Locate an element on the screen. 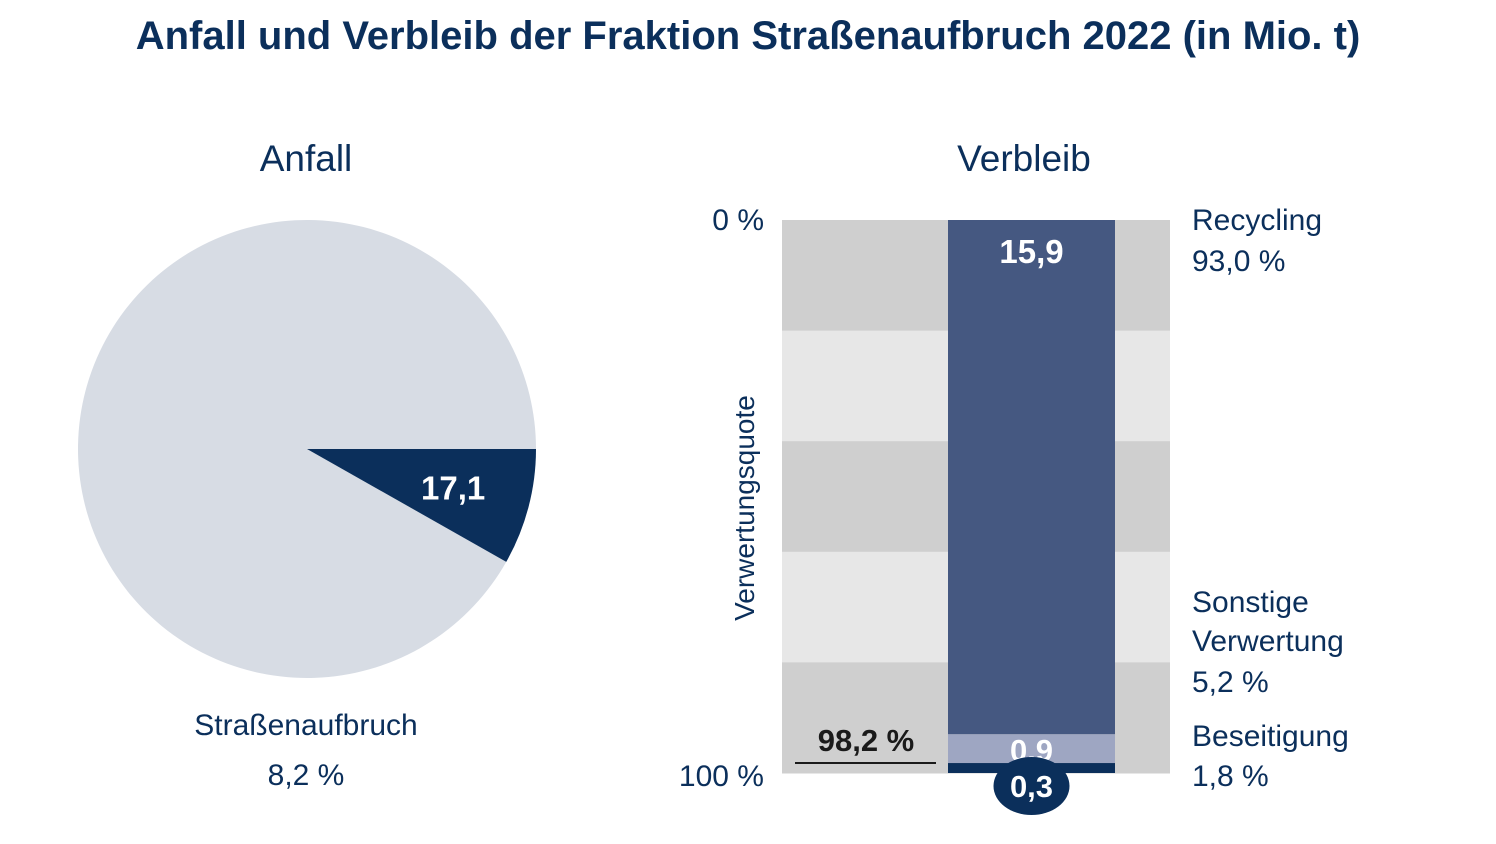 The width and height of the screenshot is (1496, 844). legend-recycling-name: Recycling is located at coordinates (1257, 220).